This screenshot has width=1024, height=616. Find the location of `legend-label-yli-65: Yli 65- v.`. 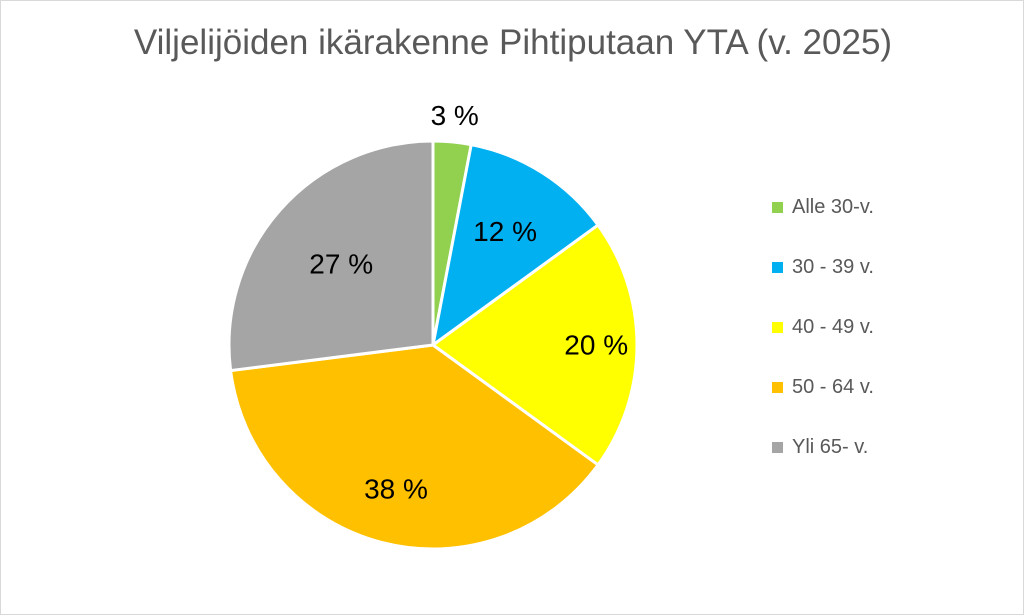

legend-label-yli-65: Yli 65- v. is located at coordinates (830, 446).